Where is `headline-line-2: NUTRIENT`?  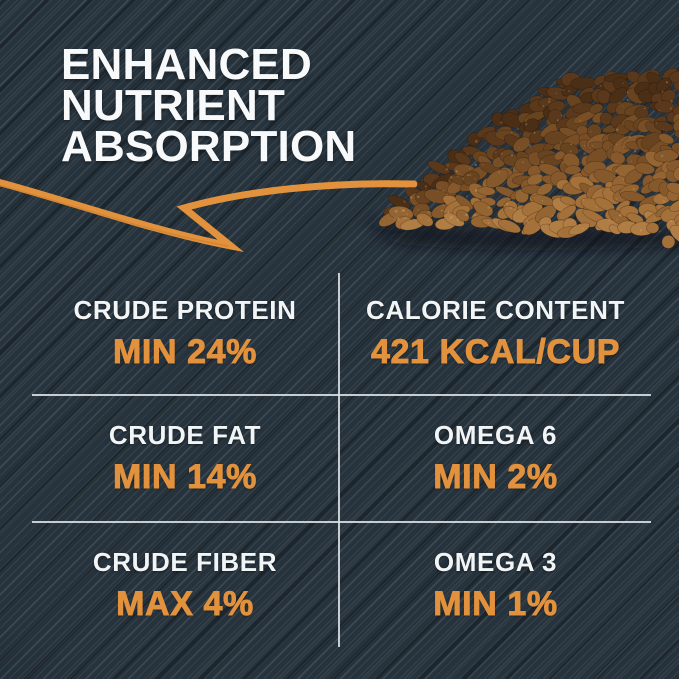 headline-line-2: NUTRIENT is located at coordinates (173, 105).